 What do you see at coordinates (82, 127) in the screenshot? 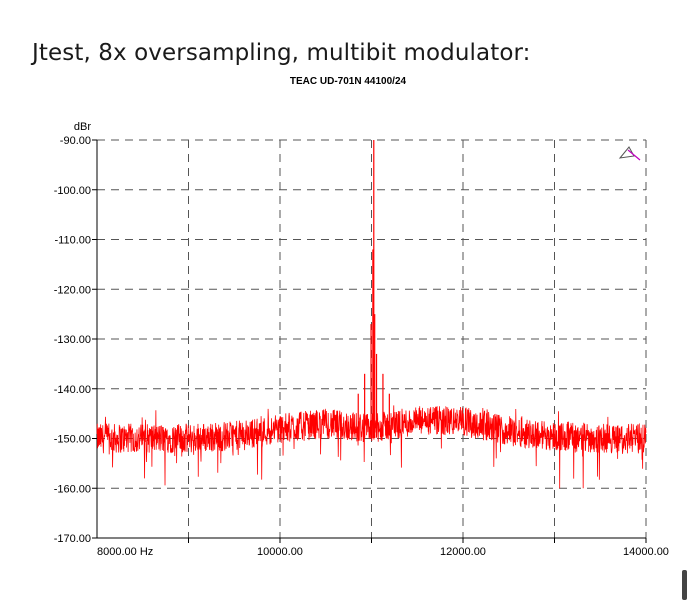
I see `y-axis-label: dBr` at bounding box center [82, 127].